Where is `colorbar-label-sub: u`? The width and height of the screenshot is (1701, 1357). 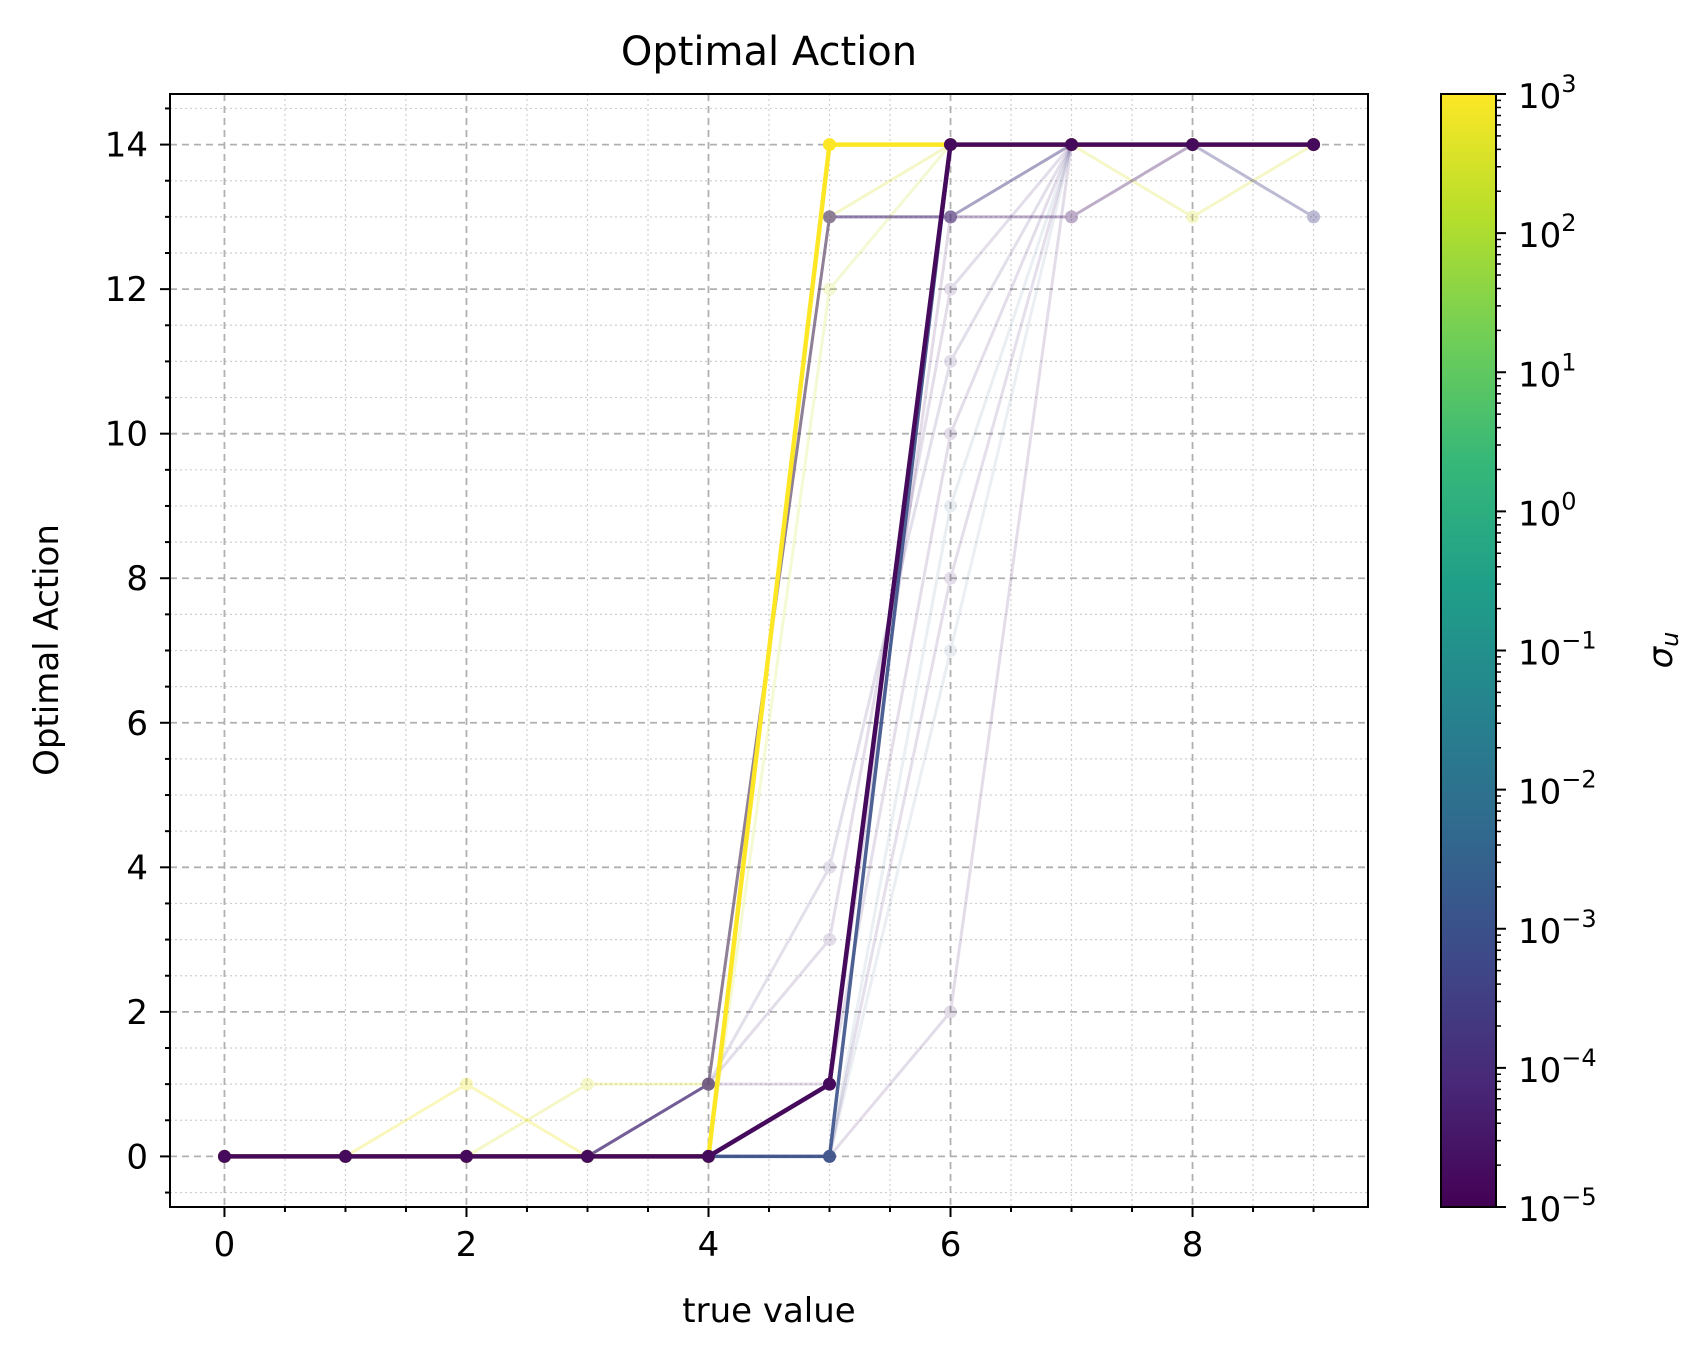 colorbar-label-sub: u is located at coordinates (1670, 639).